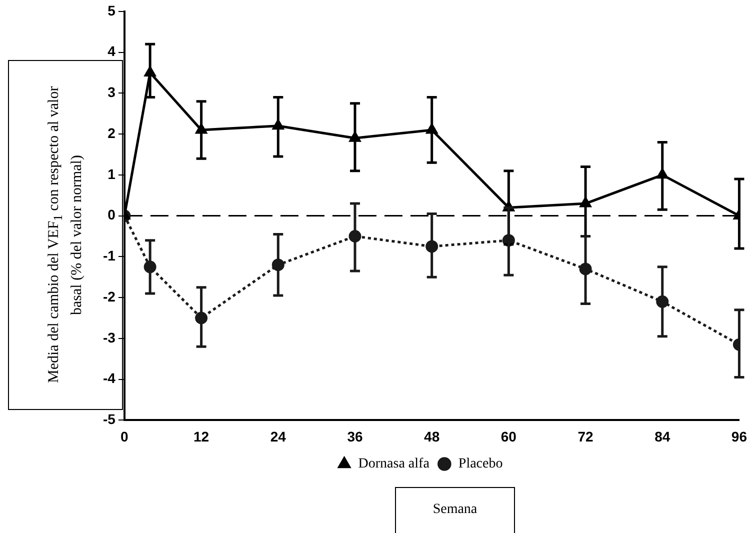 The image size is (750, 533). What do you see at coordinates (112, 10) in the screenshot?
I see `y-tick-label: 5` at bounding box center [112, 10].